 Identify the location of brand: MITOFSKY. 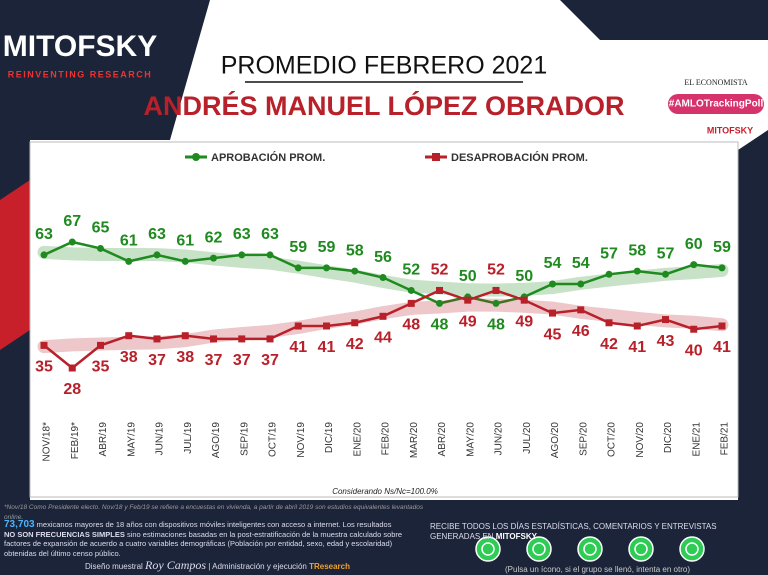
(80, 46).